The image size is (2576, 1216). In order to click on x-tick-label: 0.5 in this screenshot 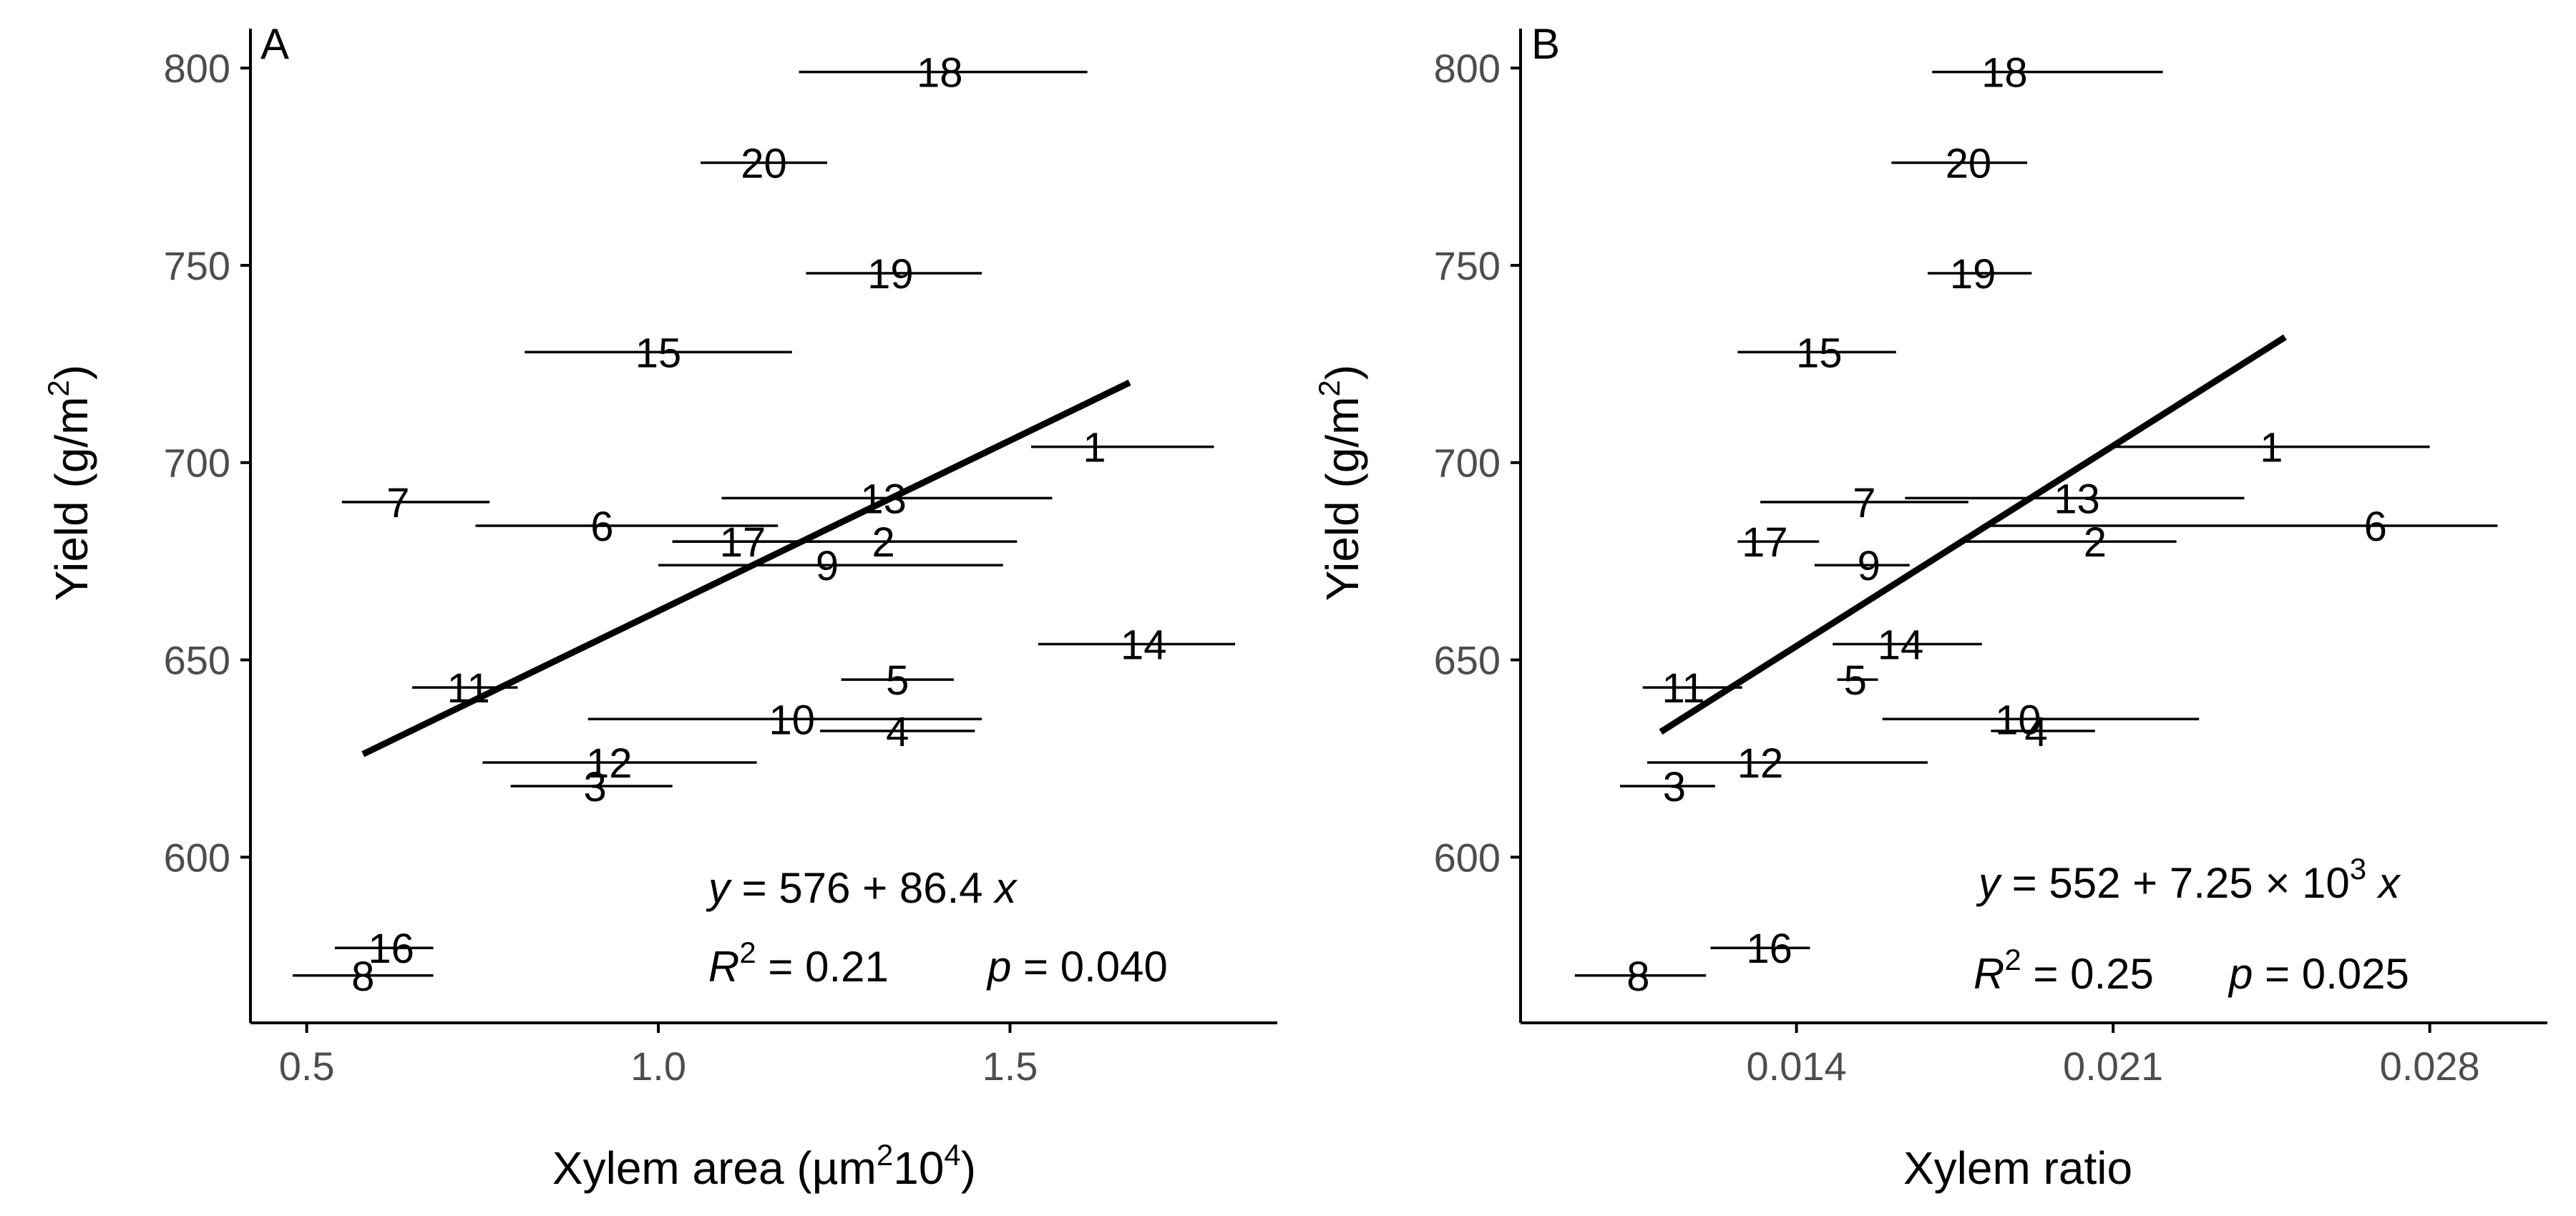, I will do `click(307, 1066)`.